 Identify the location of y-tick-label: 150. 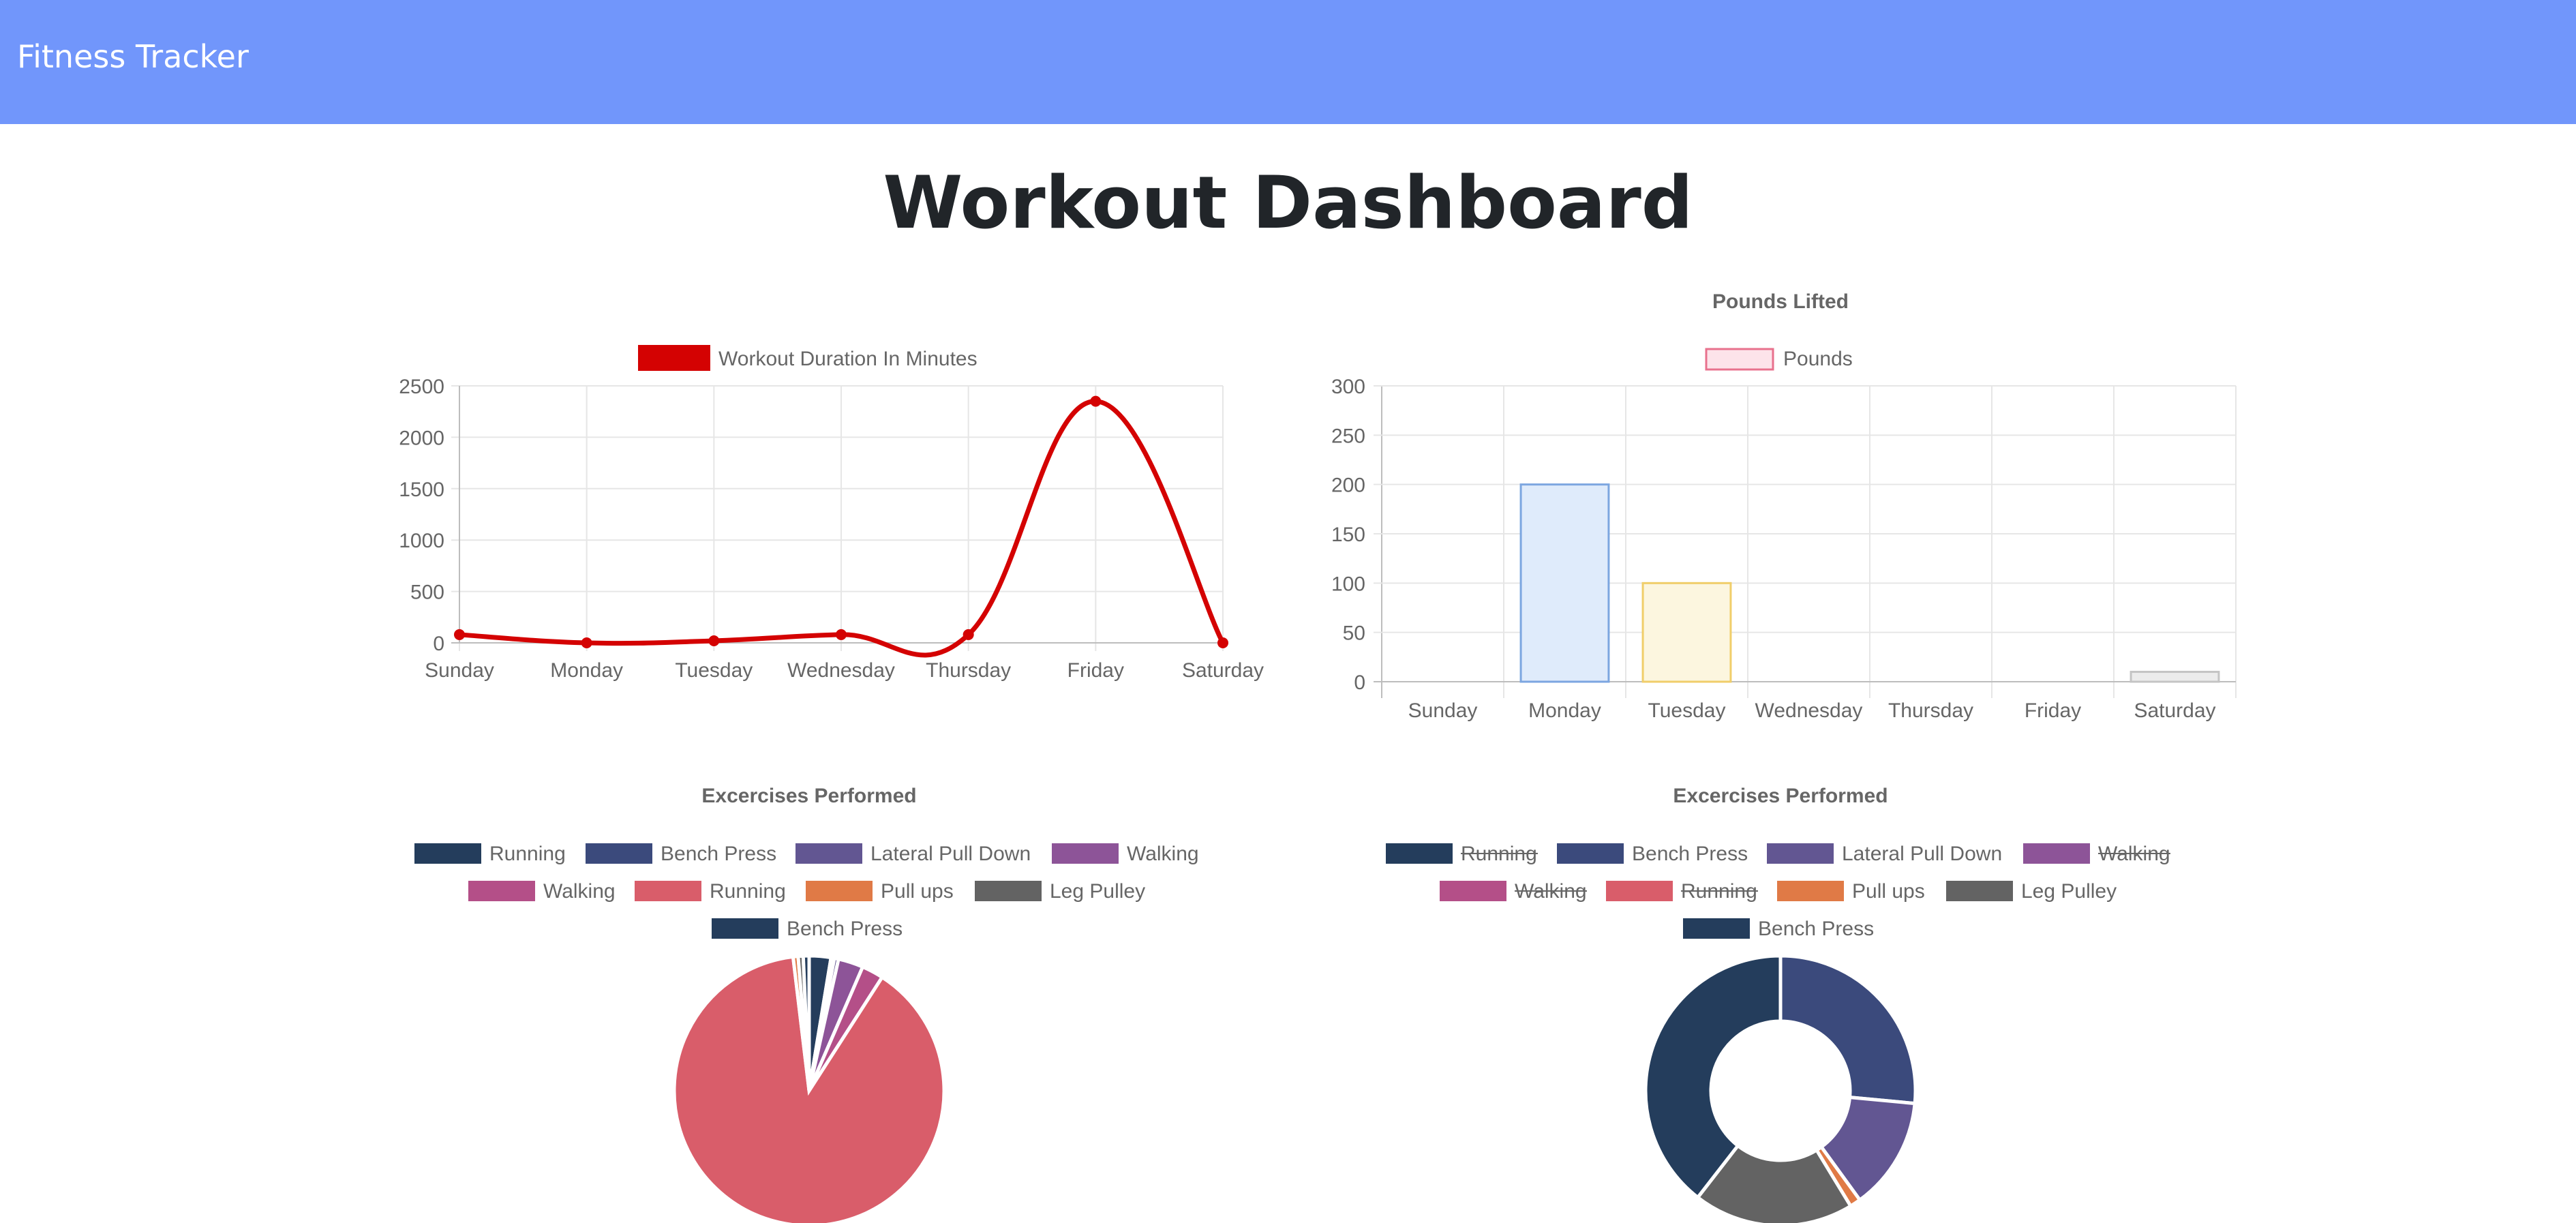
(1348, 535).